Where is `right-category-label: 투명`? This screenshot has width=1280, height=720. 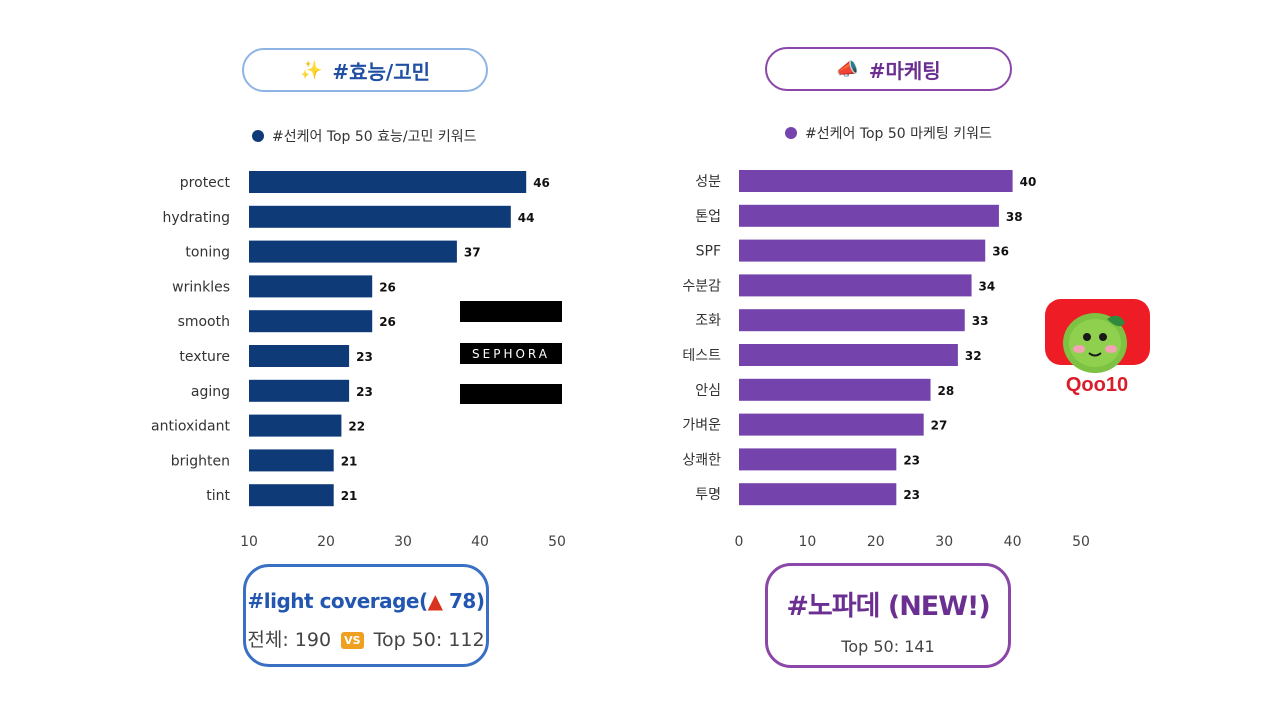 right-category-label: 투명 is located at coordinates (708, 495).